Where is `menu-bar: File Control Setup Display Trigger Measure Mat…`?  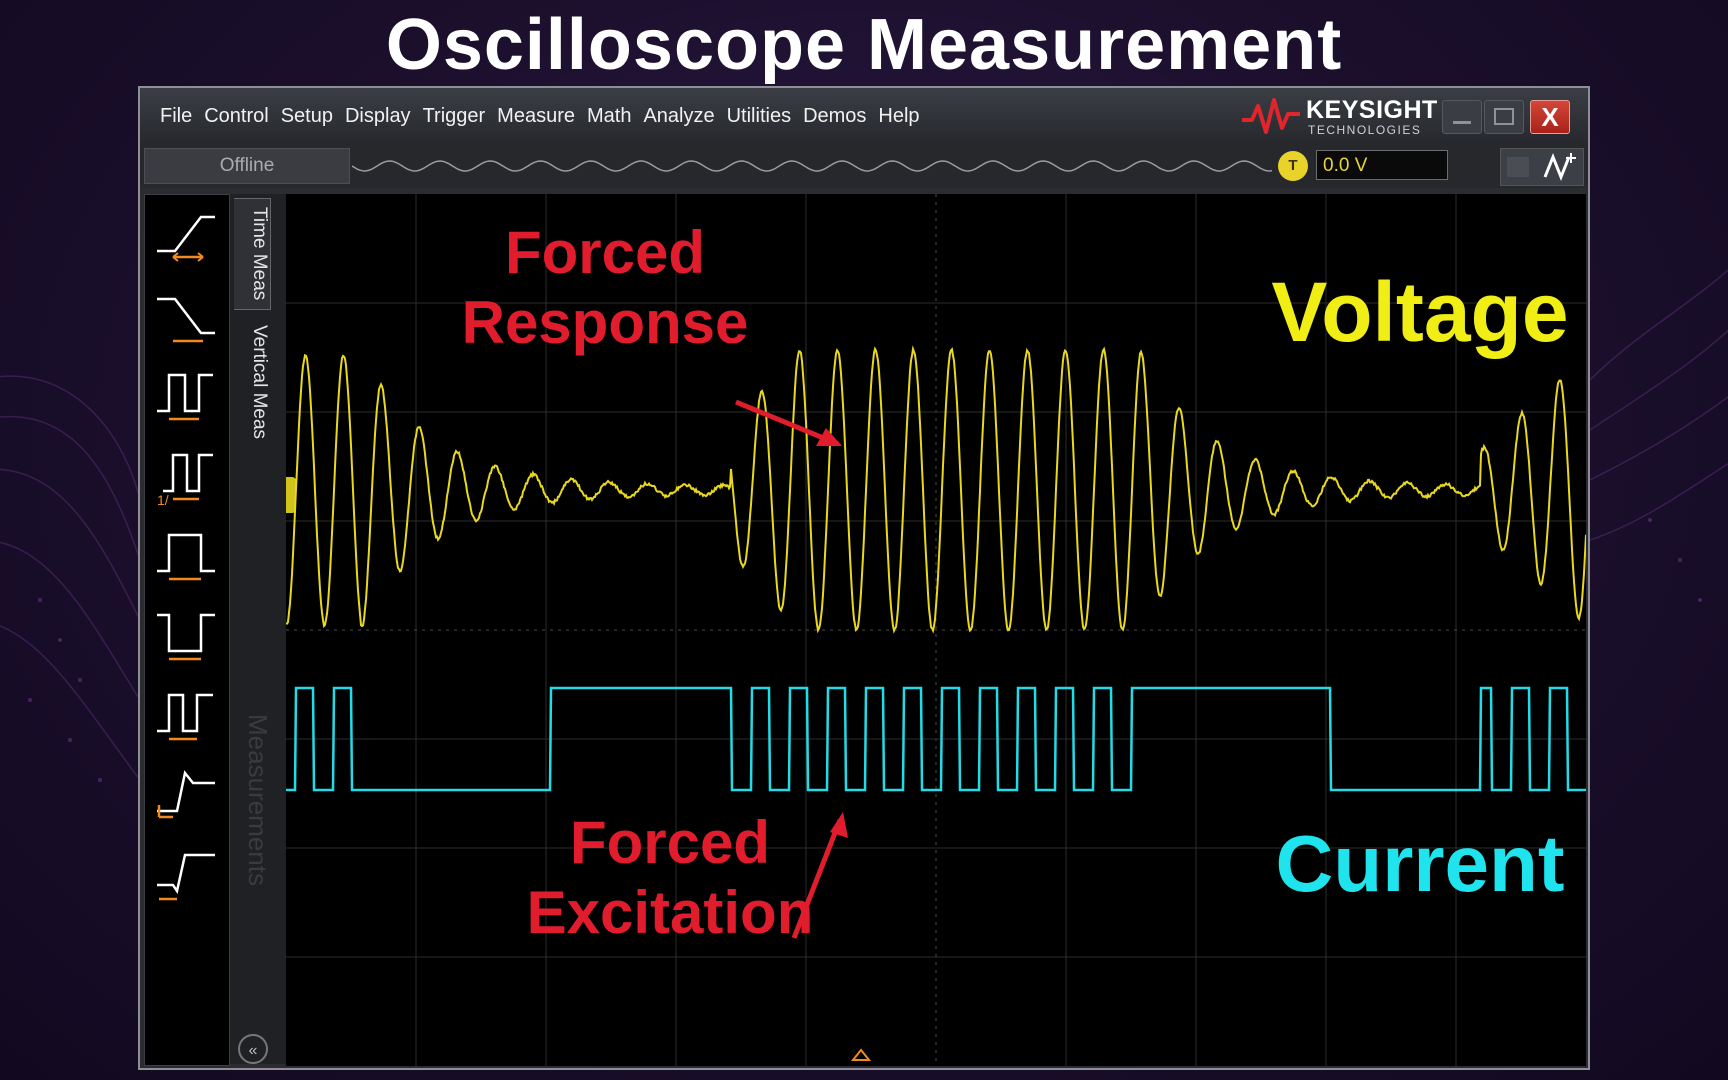 menu-bar: File Control Setup Display Trigger Measure Mat… is located at coordinates (864, 116).